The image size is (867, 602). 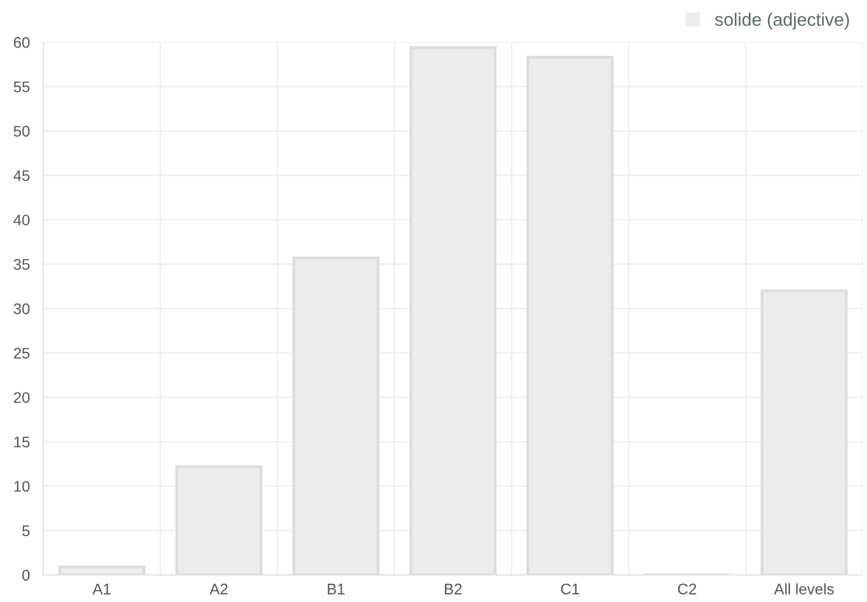 I want to click on x-tick-label: C1, so click(x=570, y=589).